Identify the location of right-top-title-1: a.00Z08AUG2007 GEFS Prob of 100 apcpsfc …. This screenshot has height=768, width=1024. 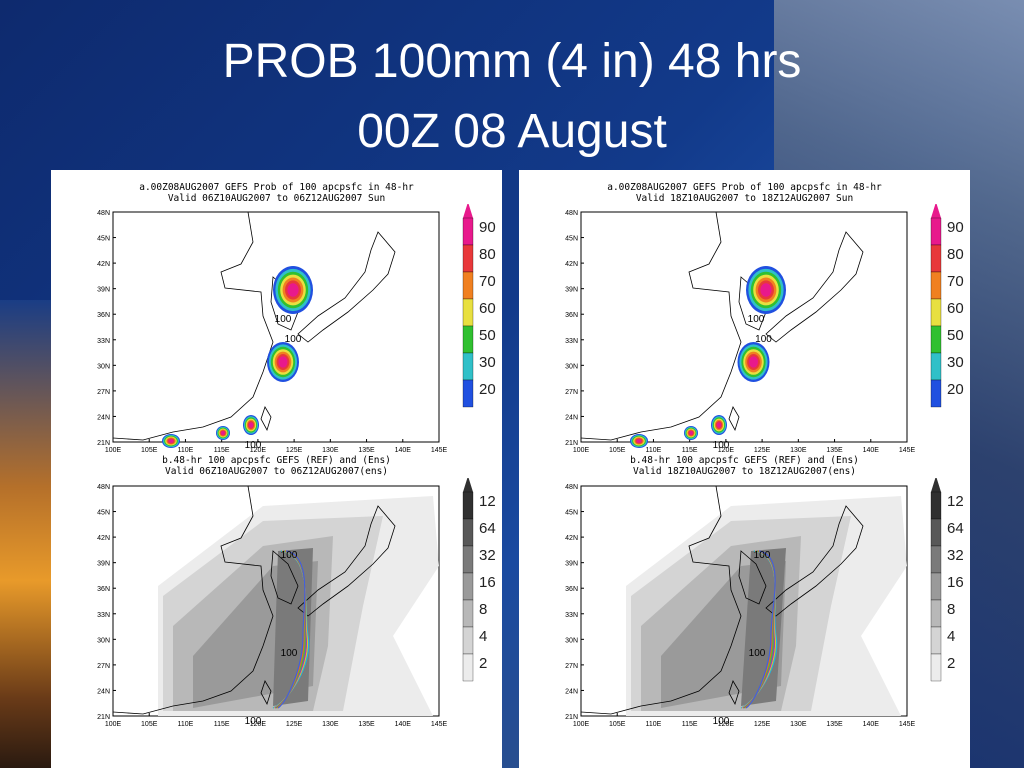
(744, 187).